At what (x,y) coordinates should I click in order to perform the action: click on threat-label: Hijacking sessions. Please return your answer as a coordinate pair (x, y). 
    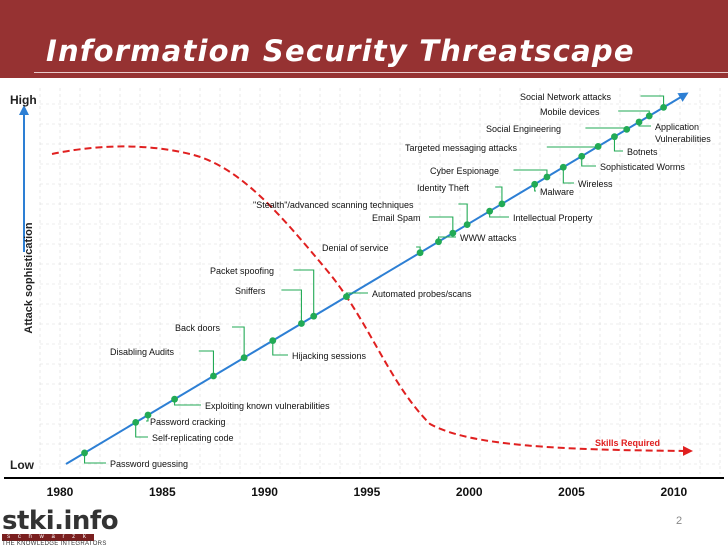
    Looking at the image, I should click on (329, 356).